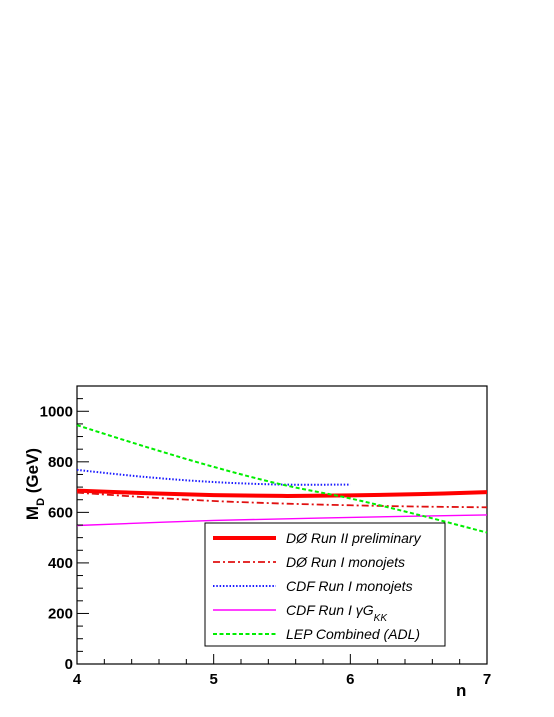 This screenshot has height=717, width=554. I want to click on legend-label-0: DØ Run II preliminary, so click(354, 538).